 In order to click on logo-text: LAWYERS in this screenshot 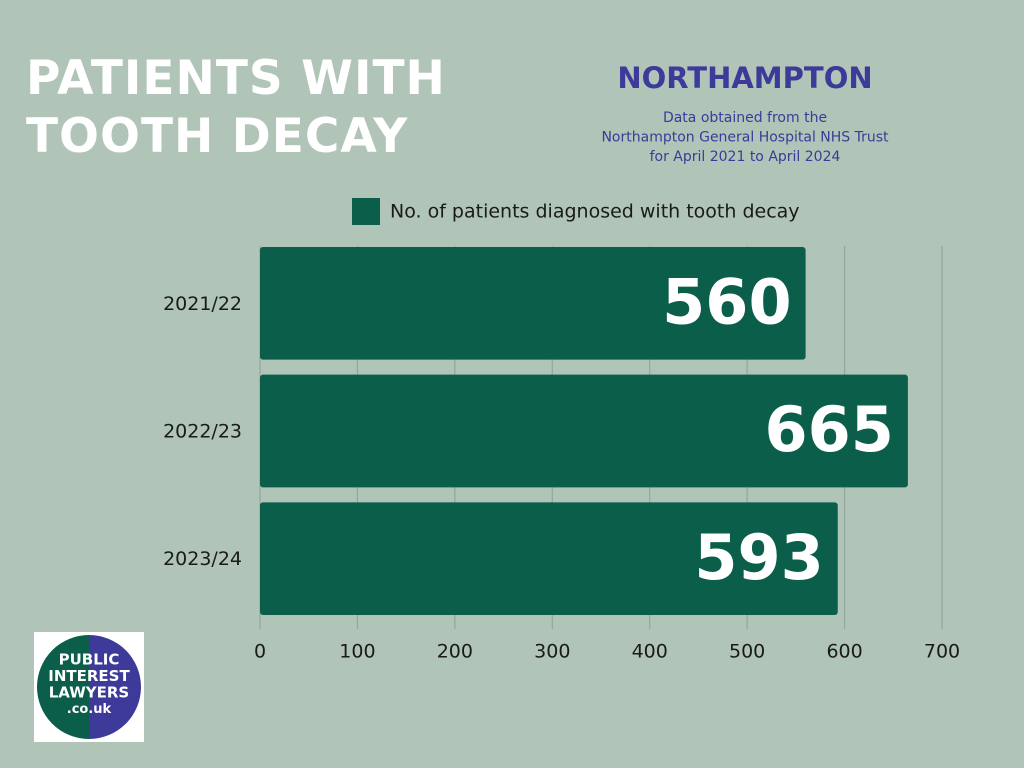, I will do `click(89, 693)`.